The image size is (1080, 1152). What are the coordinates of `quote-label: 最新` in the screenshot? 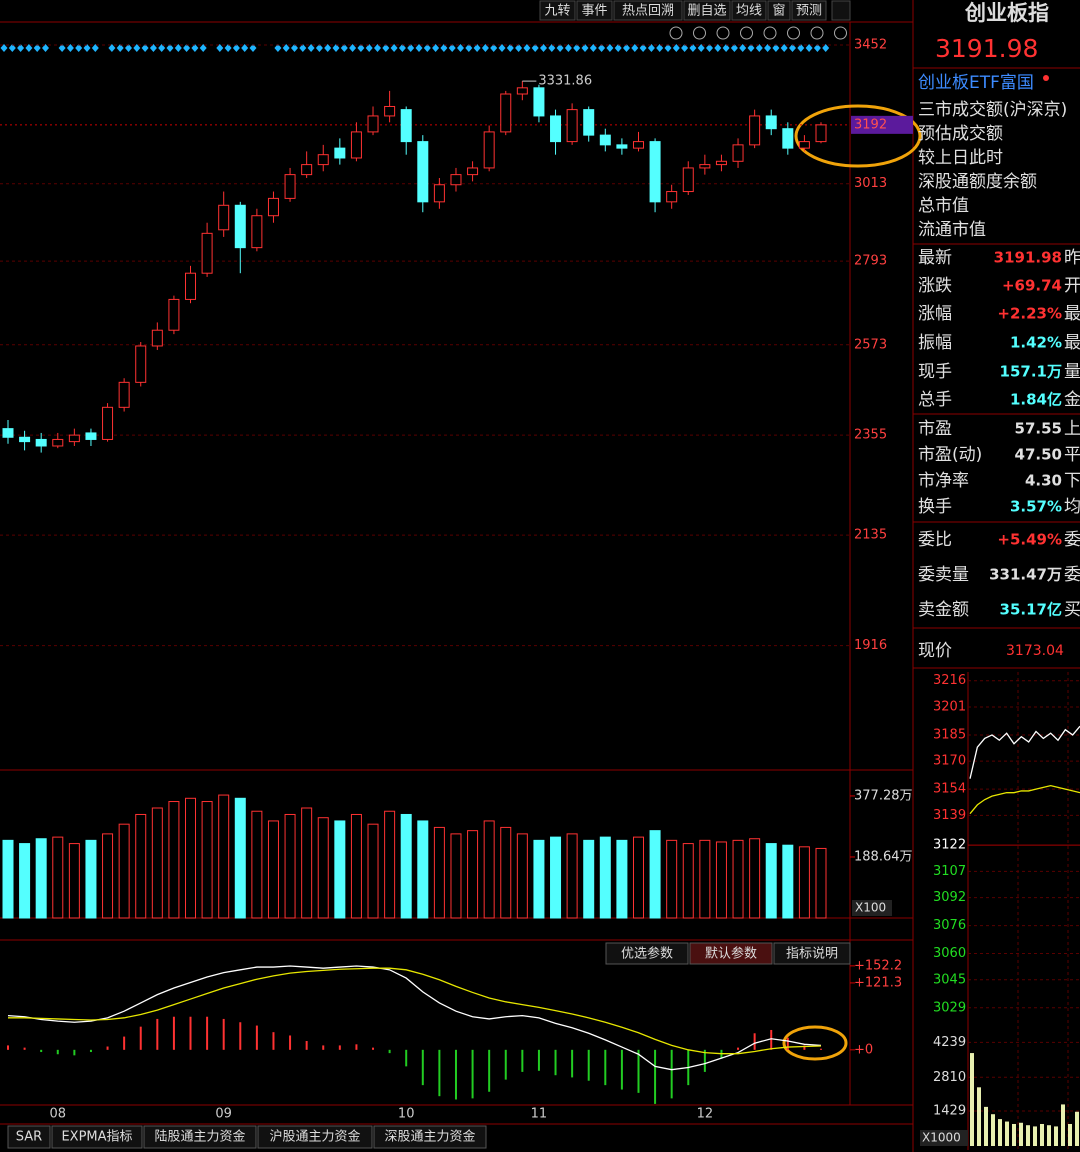 It's located at (935, 258).